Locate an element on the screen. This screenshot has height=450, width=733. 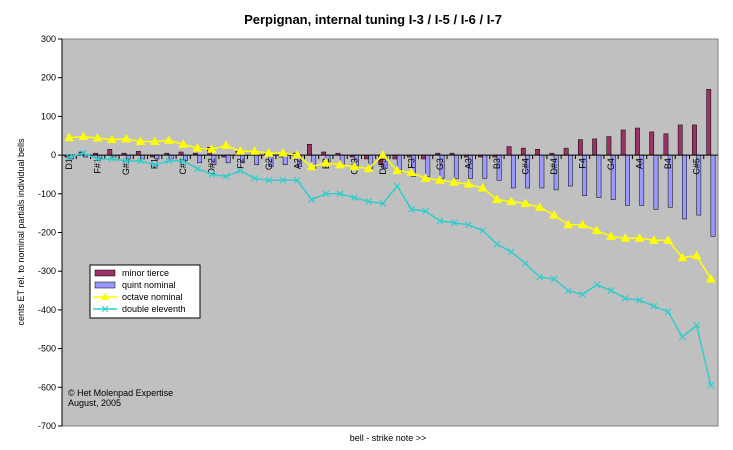
y-tick-label: -500 is located at coordinates (47, 349).